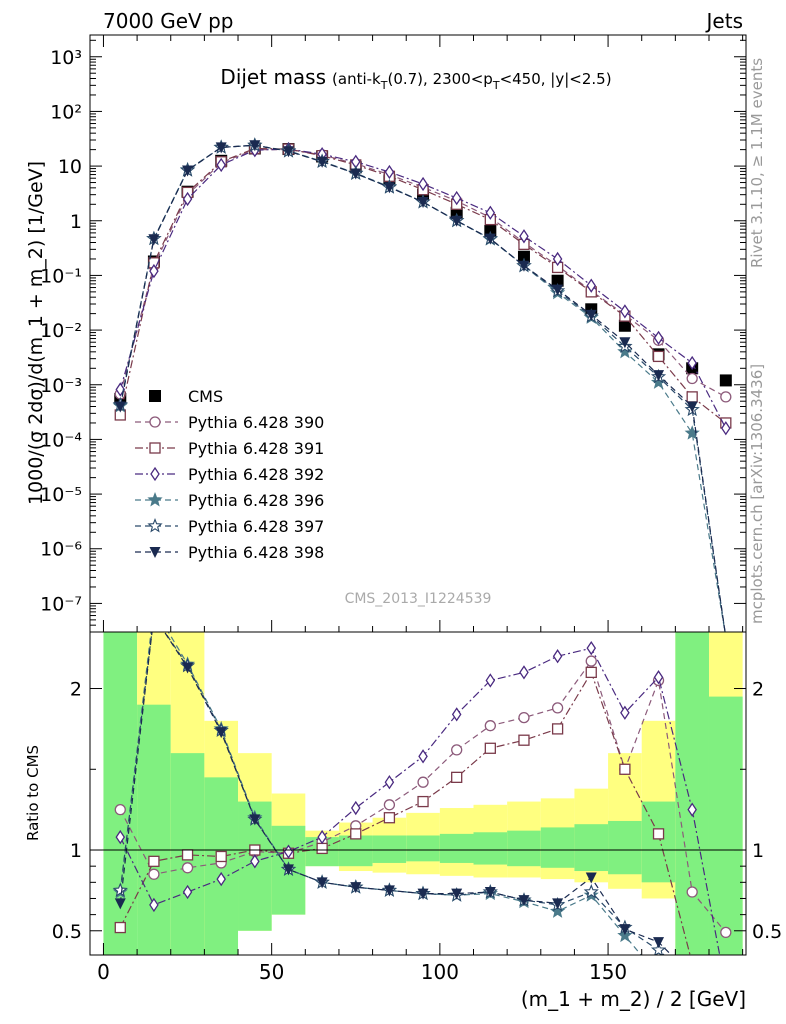 The width and height of the screenshot is (786, 1024). Describe the element at coordinates (256, 500) in the screenshot. I see `legend-label-4: Pythia 6.428 396` at that location.